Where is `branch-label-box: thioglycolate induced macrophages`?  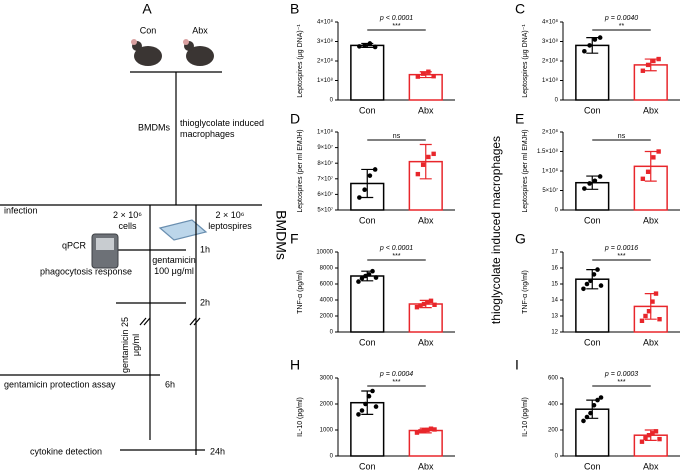 branch-label-box: thioglycolate induced macrophages is located at coordinates (222, 128).